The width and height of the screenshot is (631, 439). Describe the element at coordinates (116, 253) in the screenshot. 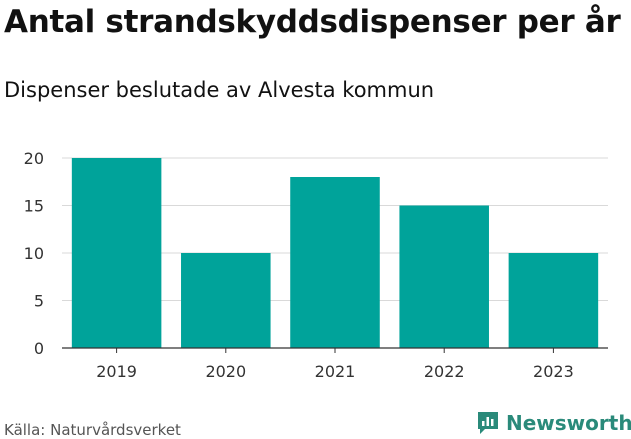

I see `bar-2019` at that location.